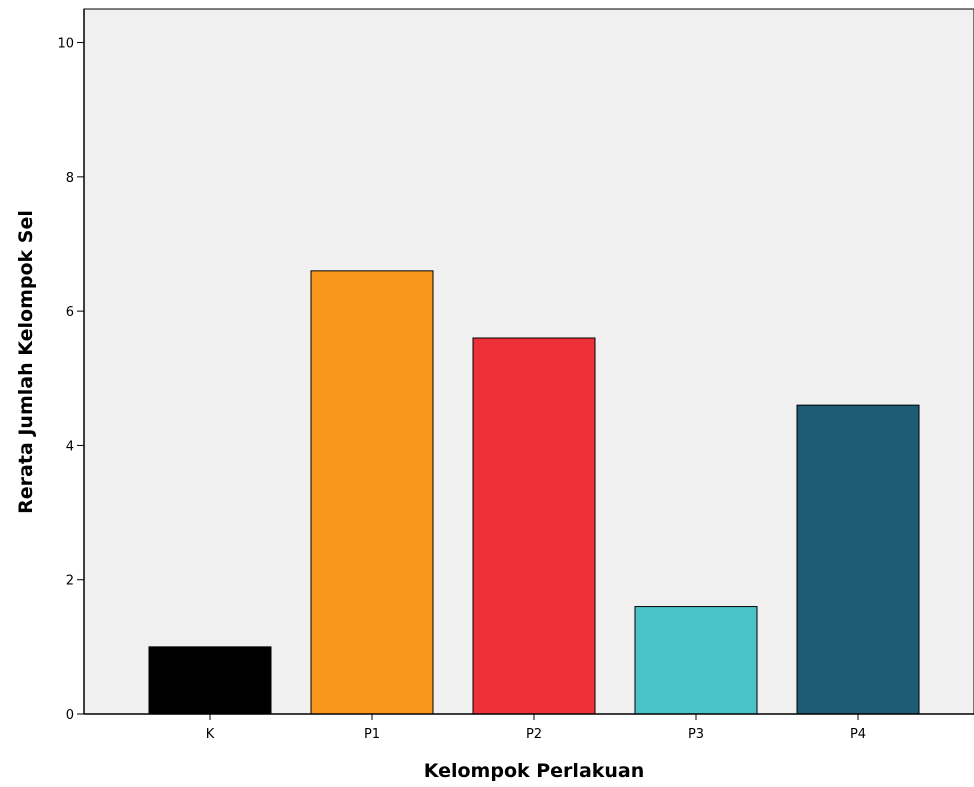 The height and width of the screenshot is (787, 974). What do you see at coordinates (696, 734) in the screenshot?
I see `x-tick-label-p3: P3` at bounding box center [696, 734].